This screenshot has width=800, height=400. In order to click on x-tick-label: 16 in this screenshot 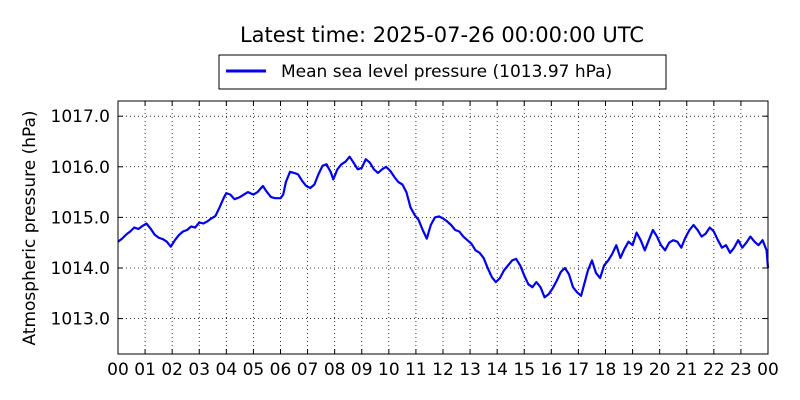, I will do `click(552, 370)`.